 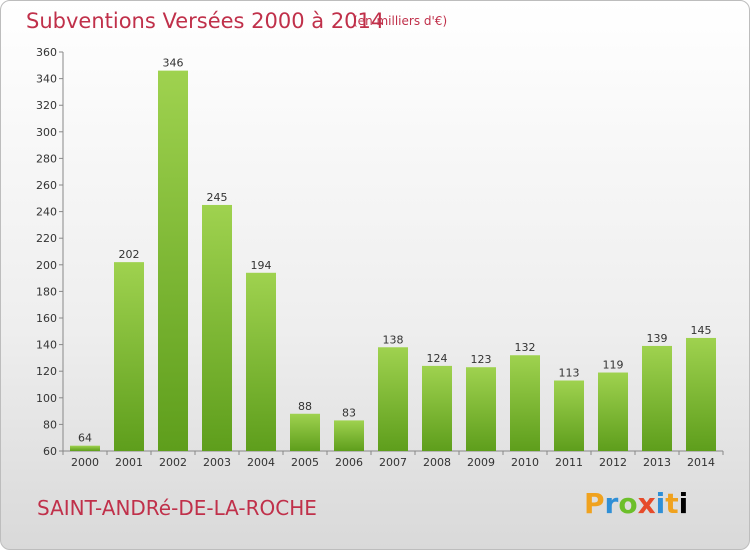 What do you see at coordinates (177, 508) in the screenshot?
I see `commune-name: SAINT-ANDRé-DE-LA-ROCHE` at bounding box center [177, 508].